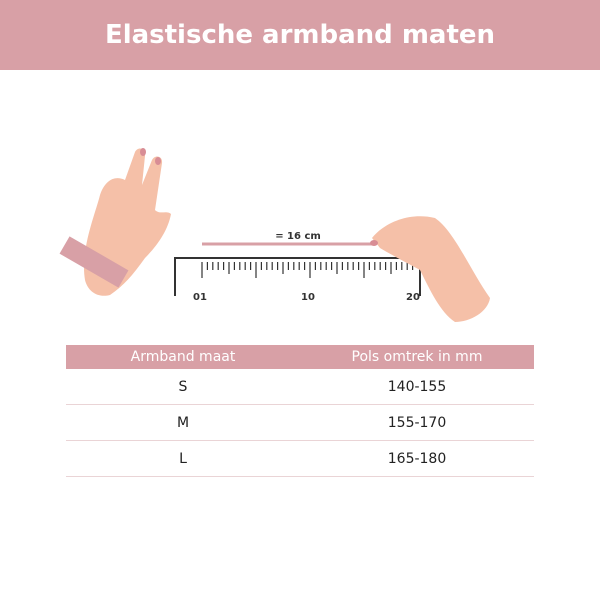 The width and height of the screenshot is (600, 600). I want to click on right-hand, so click(431, 269).